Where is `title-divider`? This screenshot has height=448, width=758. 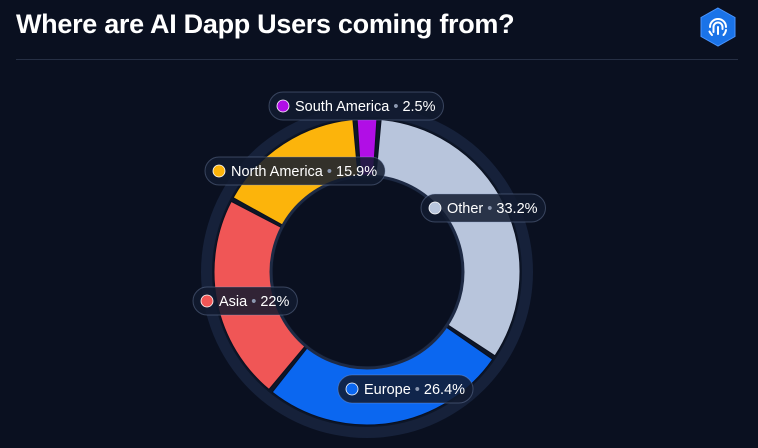
title-divider is located at coordinates (377, 59).